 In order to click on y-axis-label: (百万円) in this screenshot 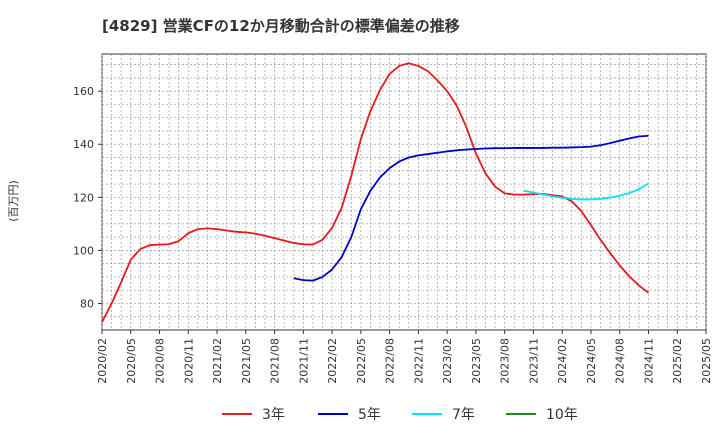, I will do `click(13, 201)`.